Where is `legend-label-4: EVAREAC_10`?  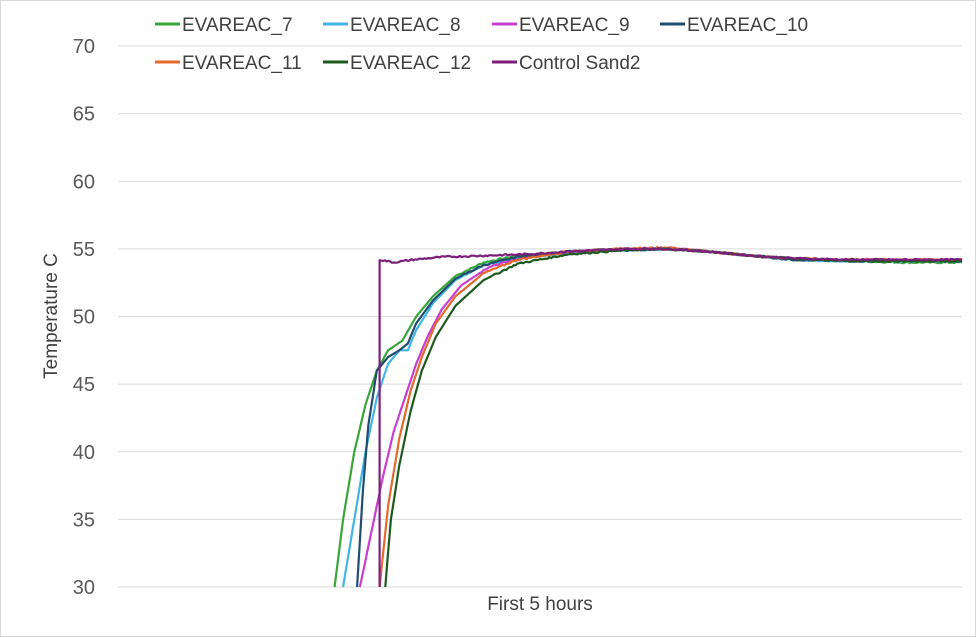
legend-label-4: EVAREAC_10 is located at coordinates (747, 25).